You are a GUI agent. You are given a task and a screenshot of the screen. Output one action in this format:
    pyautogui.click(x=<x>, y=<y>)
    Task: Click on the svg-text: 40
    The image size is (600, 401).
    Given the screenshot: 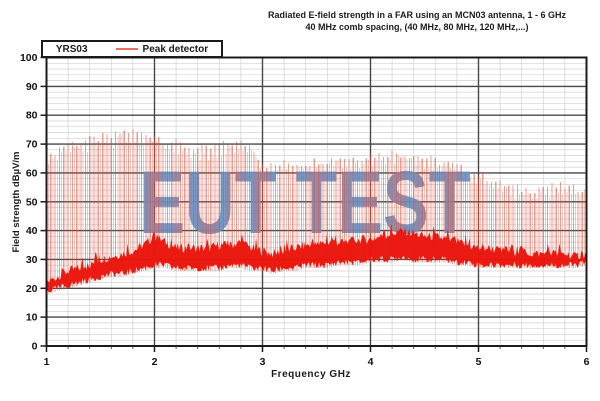 What is the action you would take?
    pyautogui.click(x=32, y=231)
    